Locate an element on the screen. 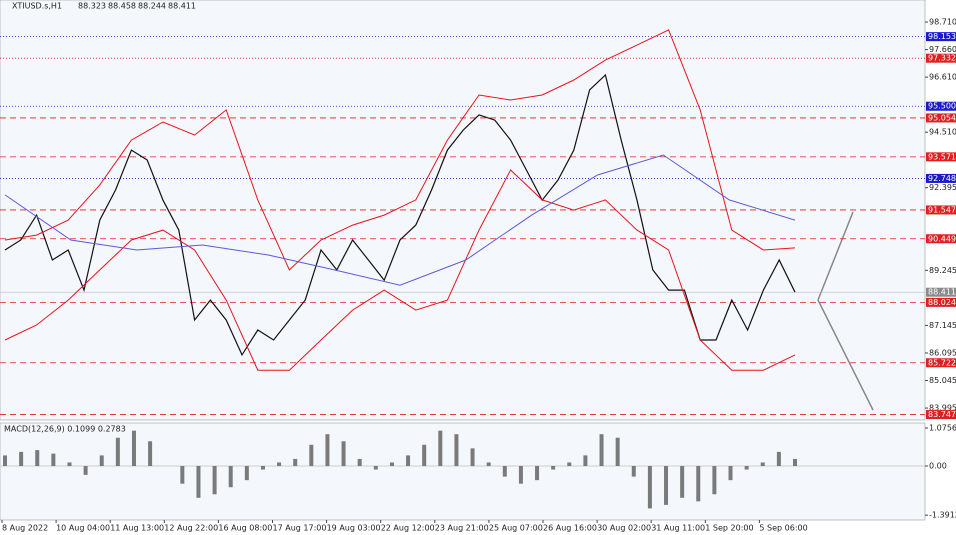  x-tick-label: 10 Aug 04:00 is located at coordinates (83, 528).